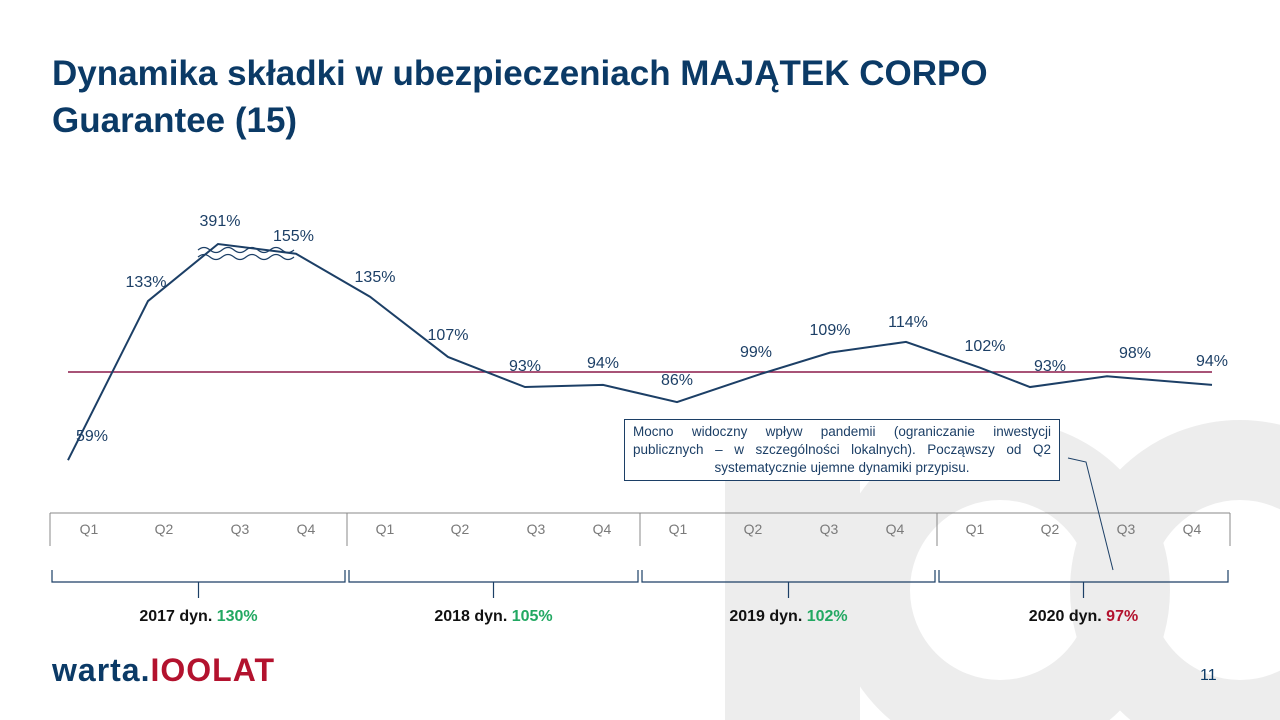  I want to click on year-2019-summary: 2019 dyn. 102%, so click(788, 616).